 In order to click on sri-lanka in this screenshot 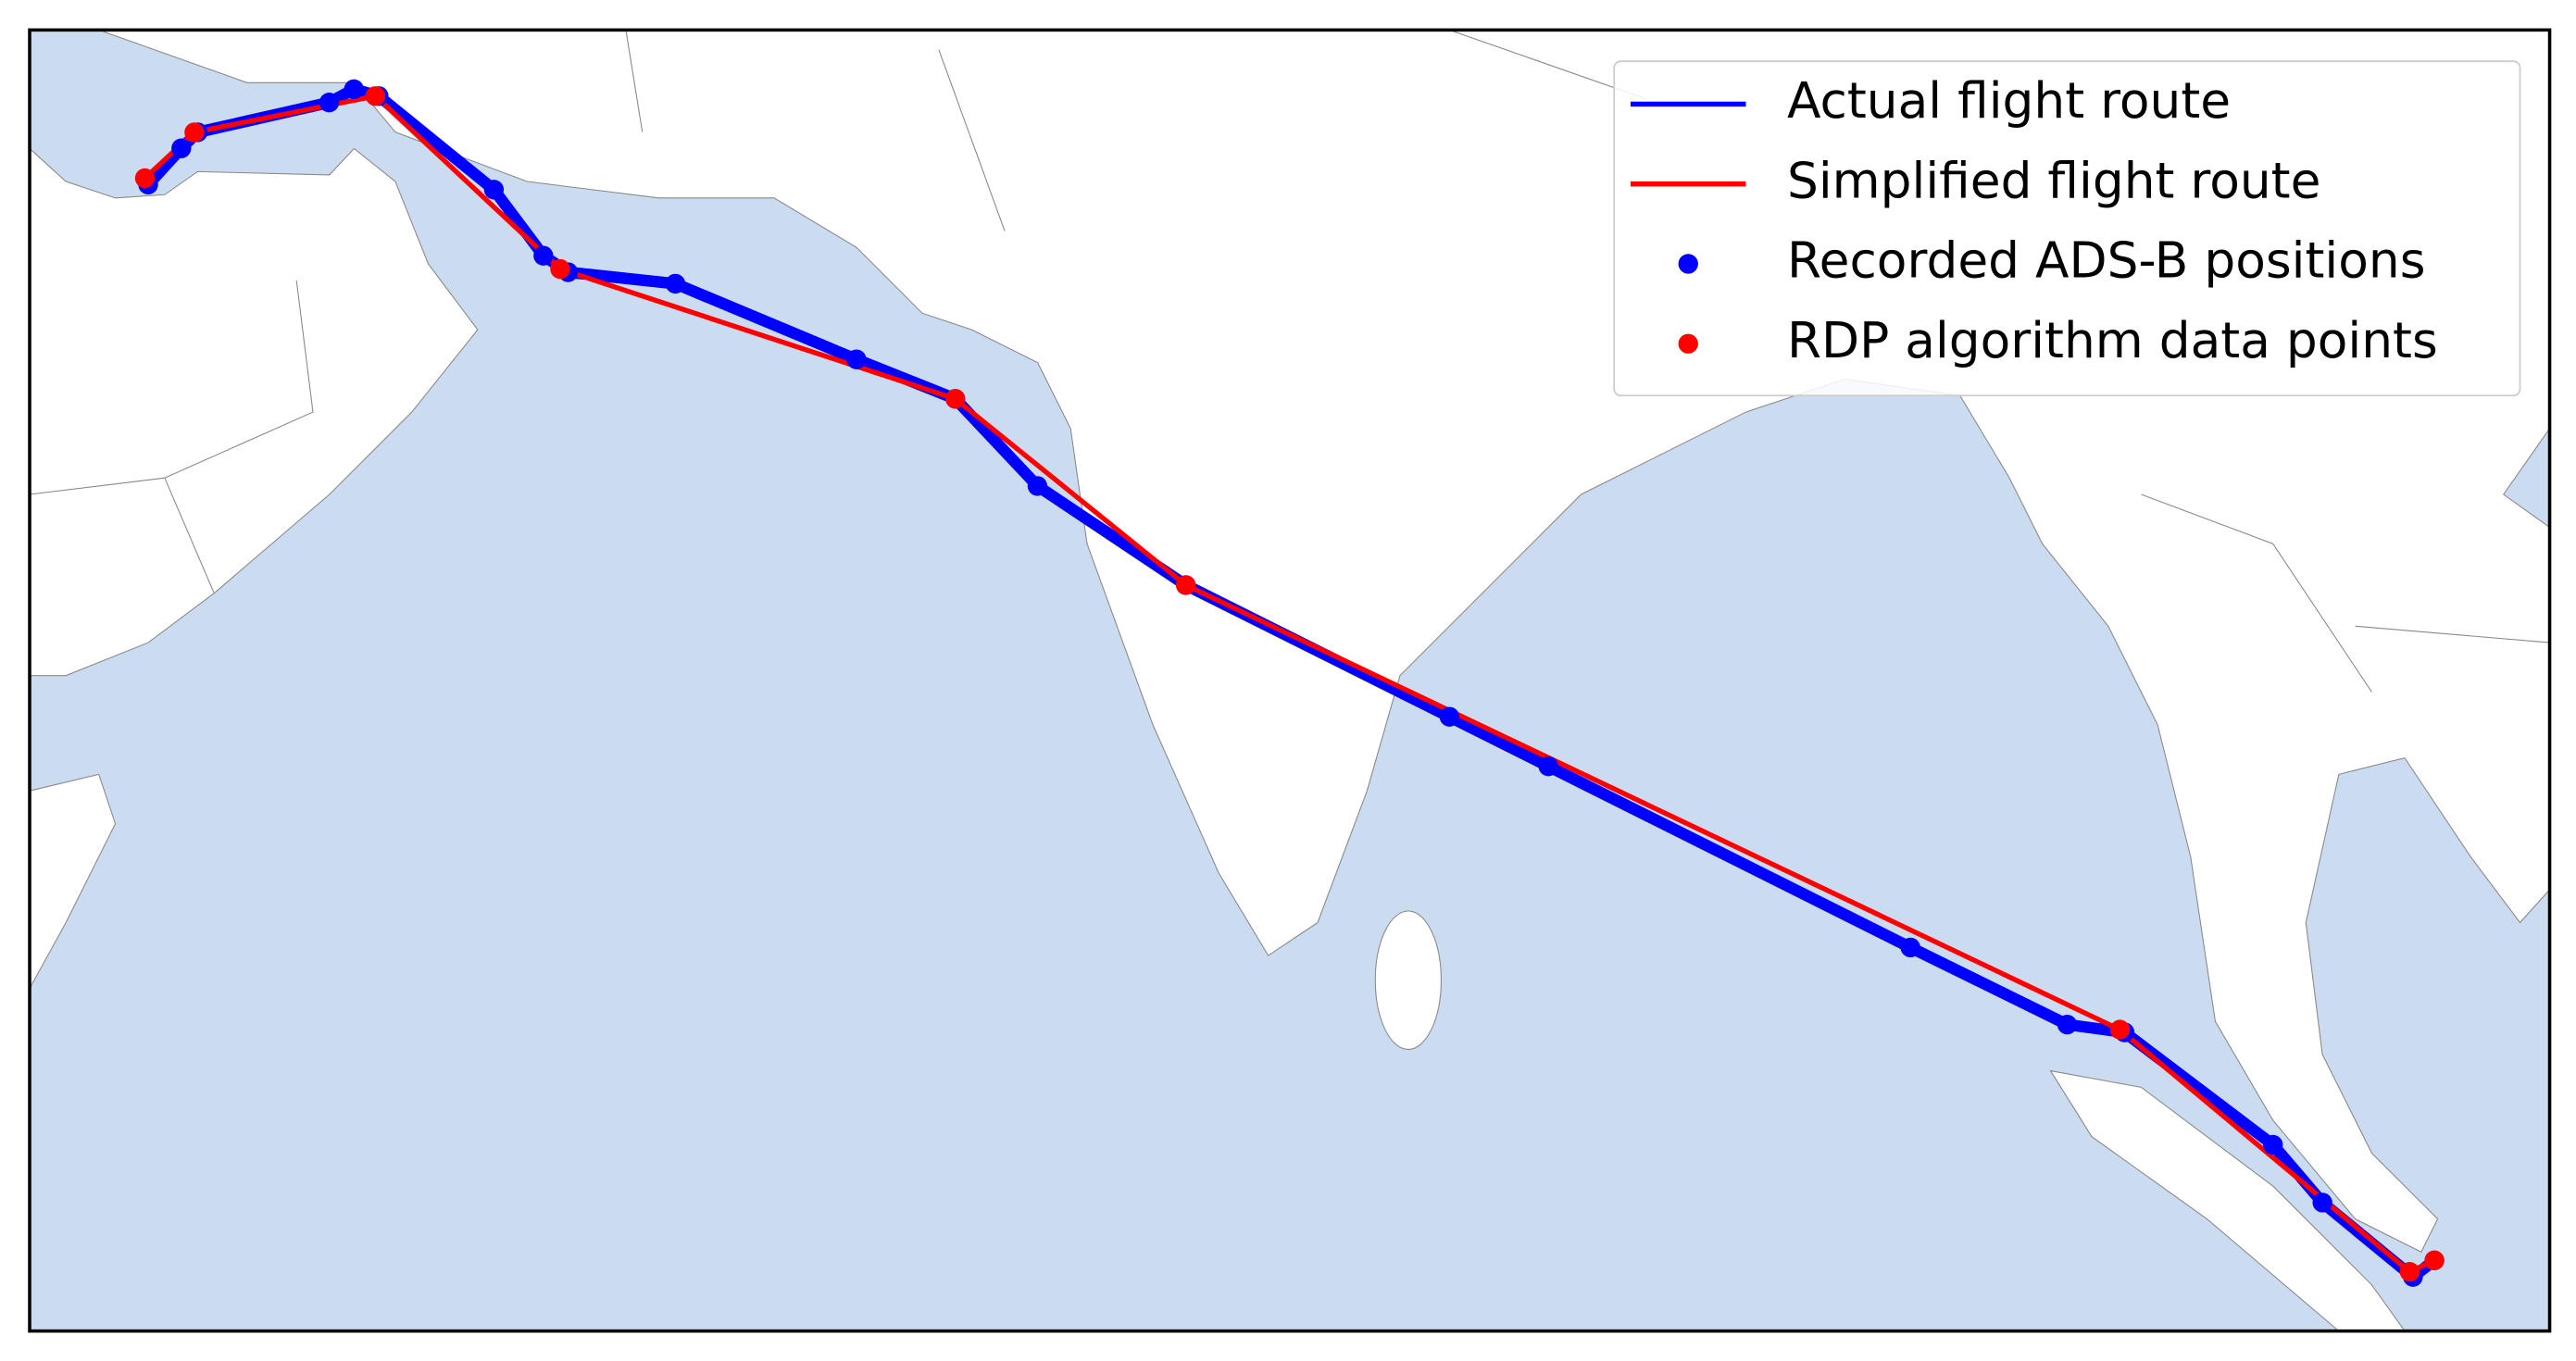, I will do `click(1408, 980)`.